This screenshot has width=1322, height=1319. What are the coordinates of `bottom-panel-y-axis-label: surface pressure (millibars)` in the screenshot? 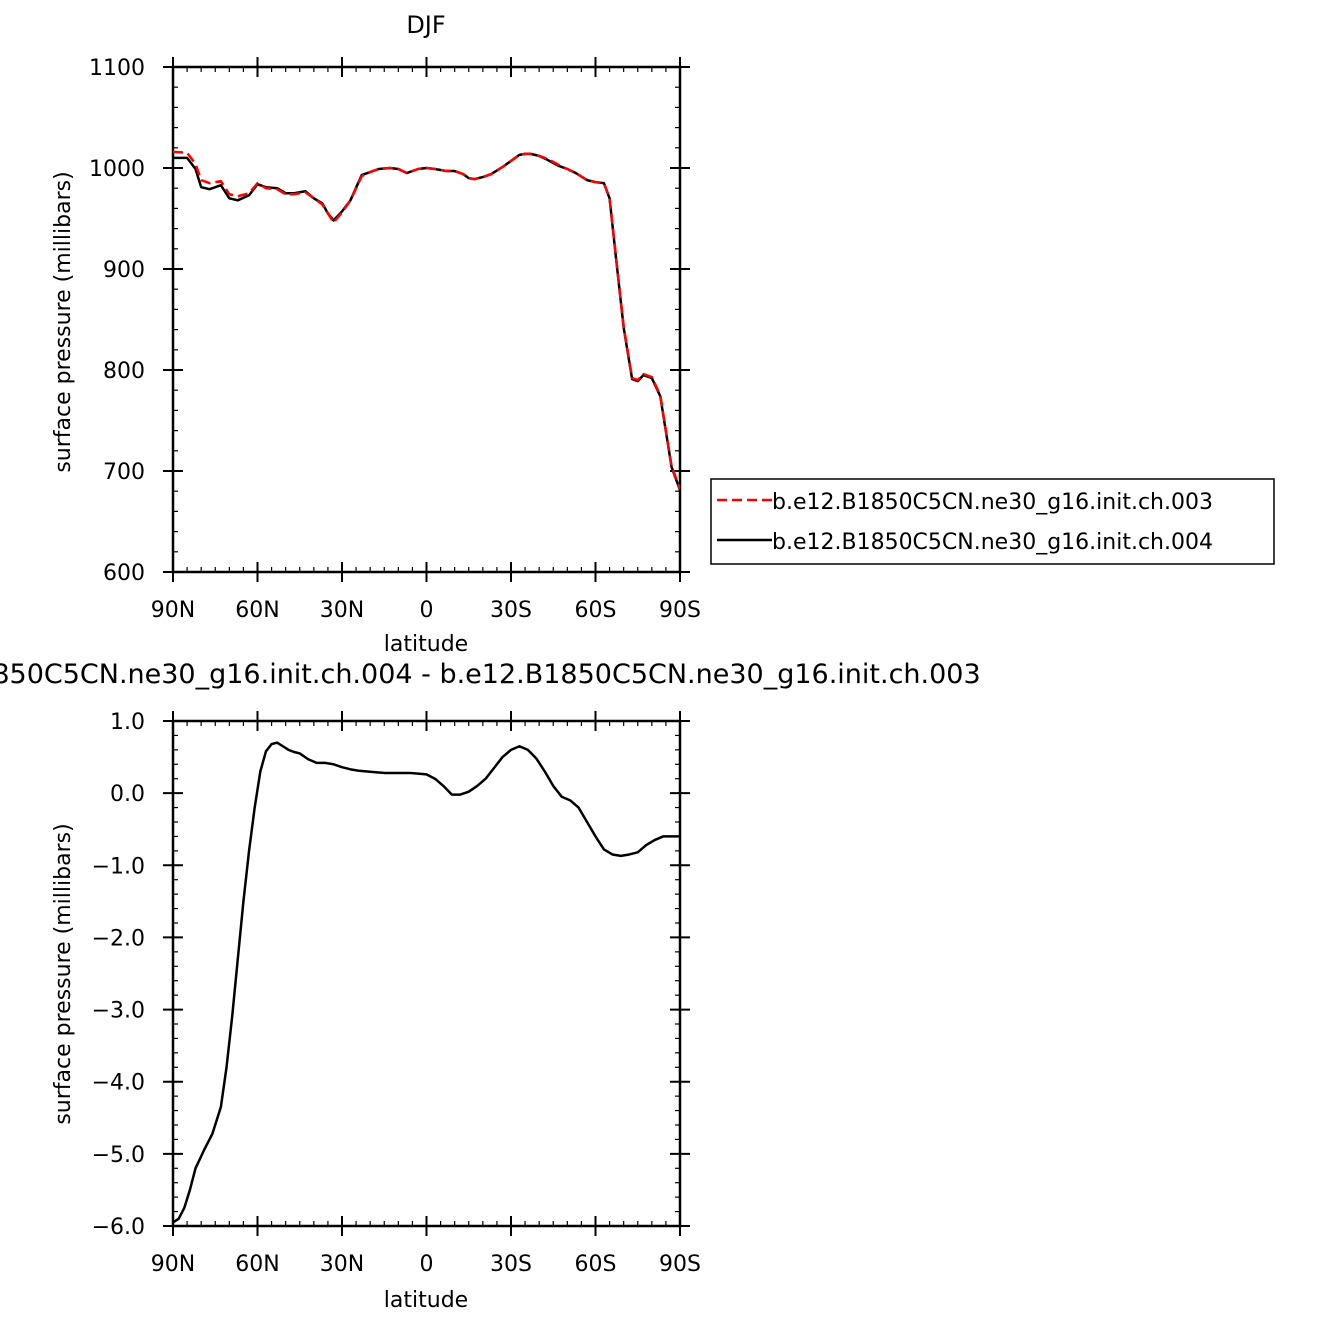 It's located at (63, 973).